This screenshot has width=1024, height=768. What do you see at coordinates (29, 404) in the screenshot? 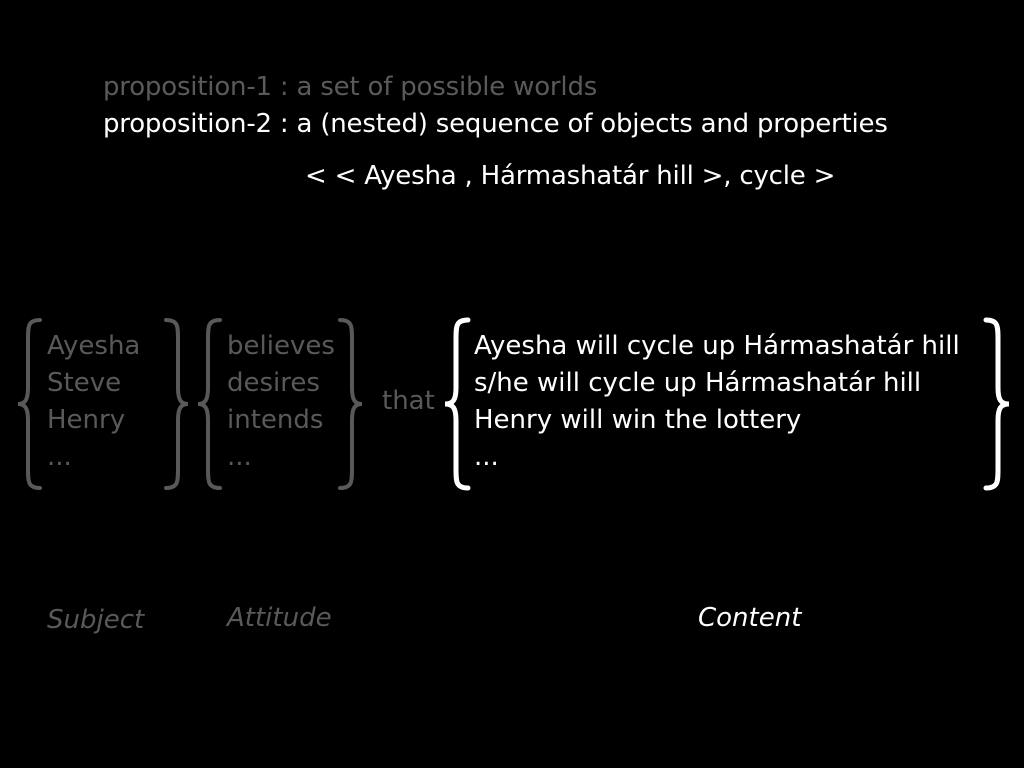
I see `subject-left-brace` at bounding box center [29, 404].